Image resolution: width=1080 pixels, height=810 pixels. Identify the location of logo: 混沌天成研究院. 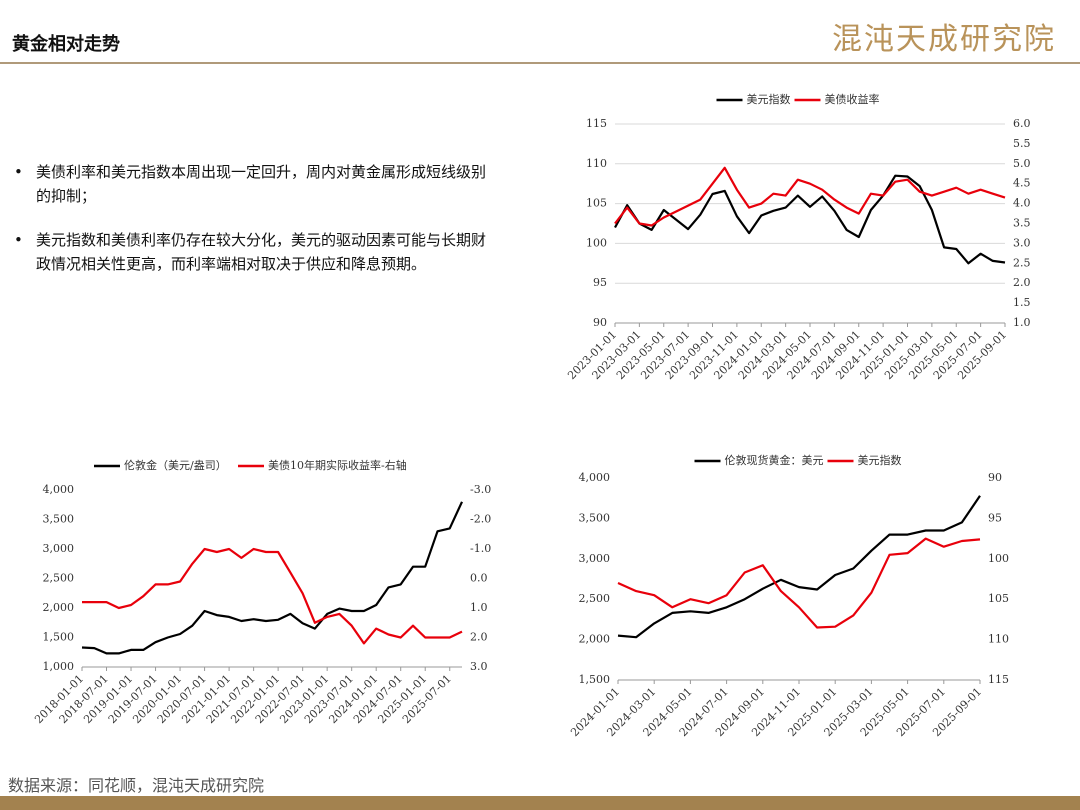
(944, 39).